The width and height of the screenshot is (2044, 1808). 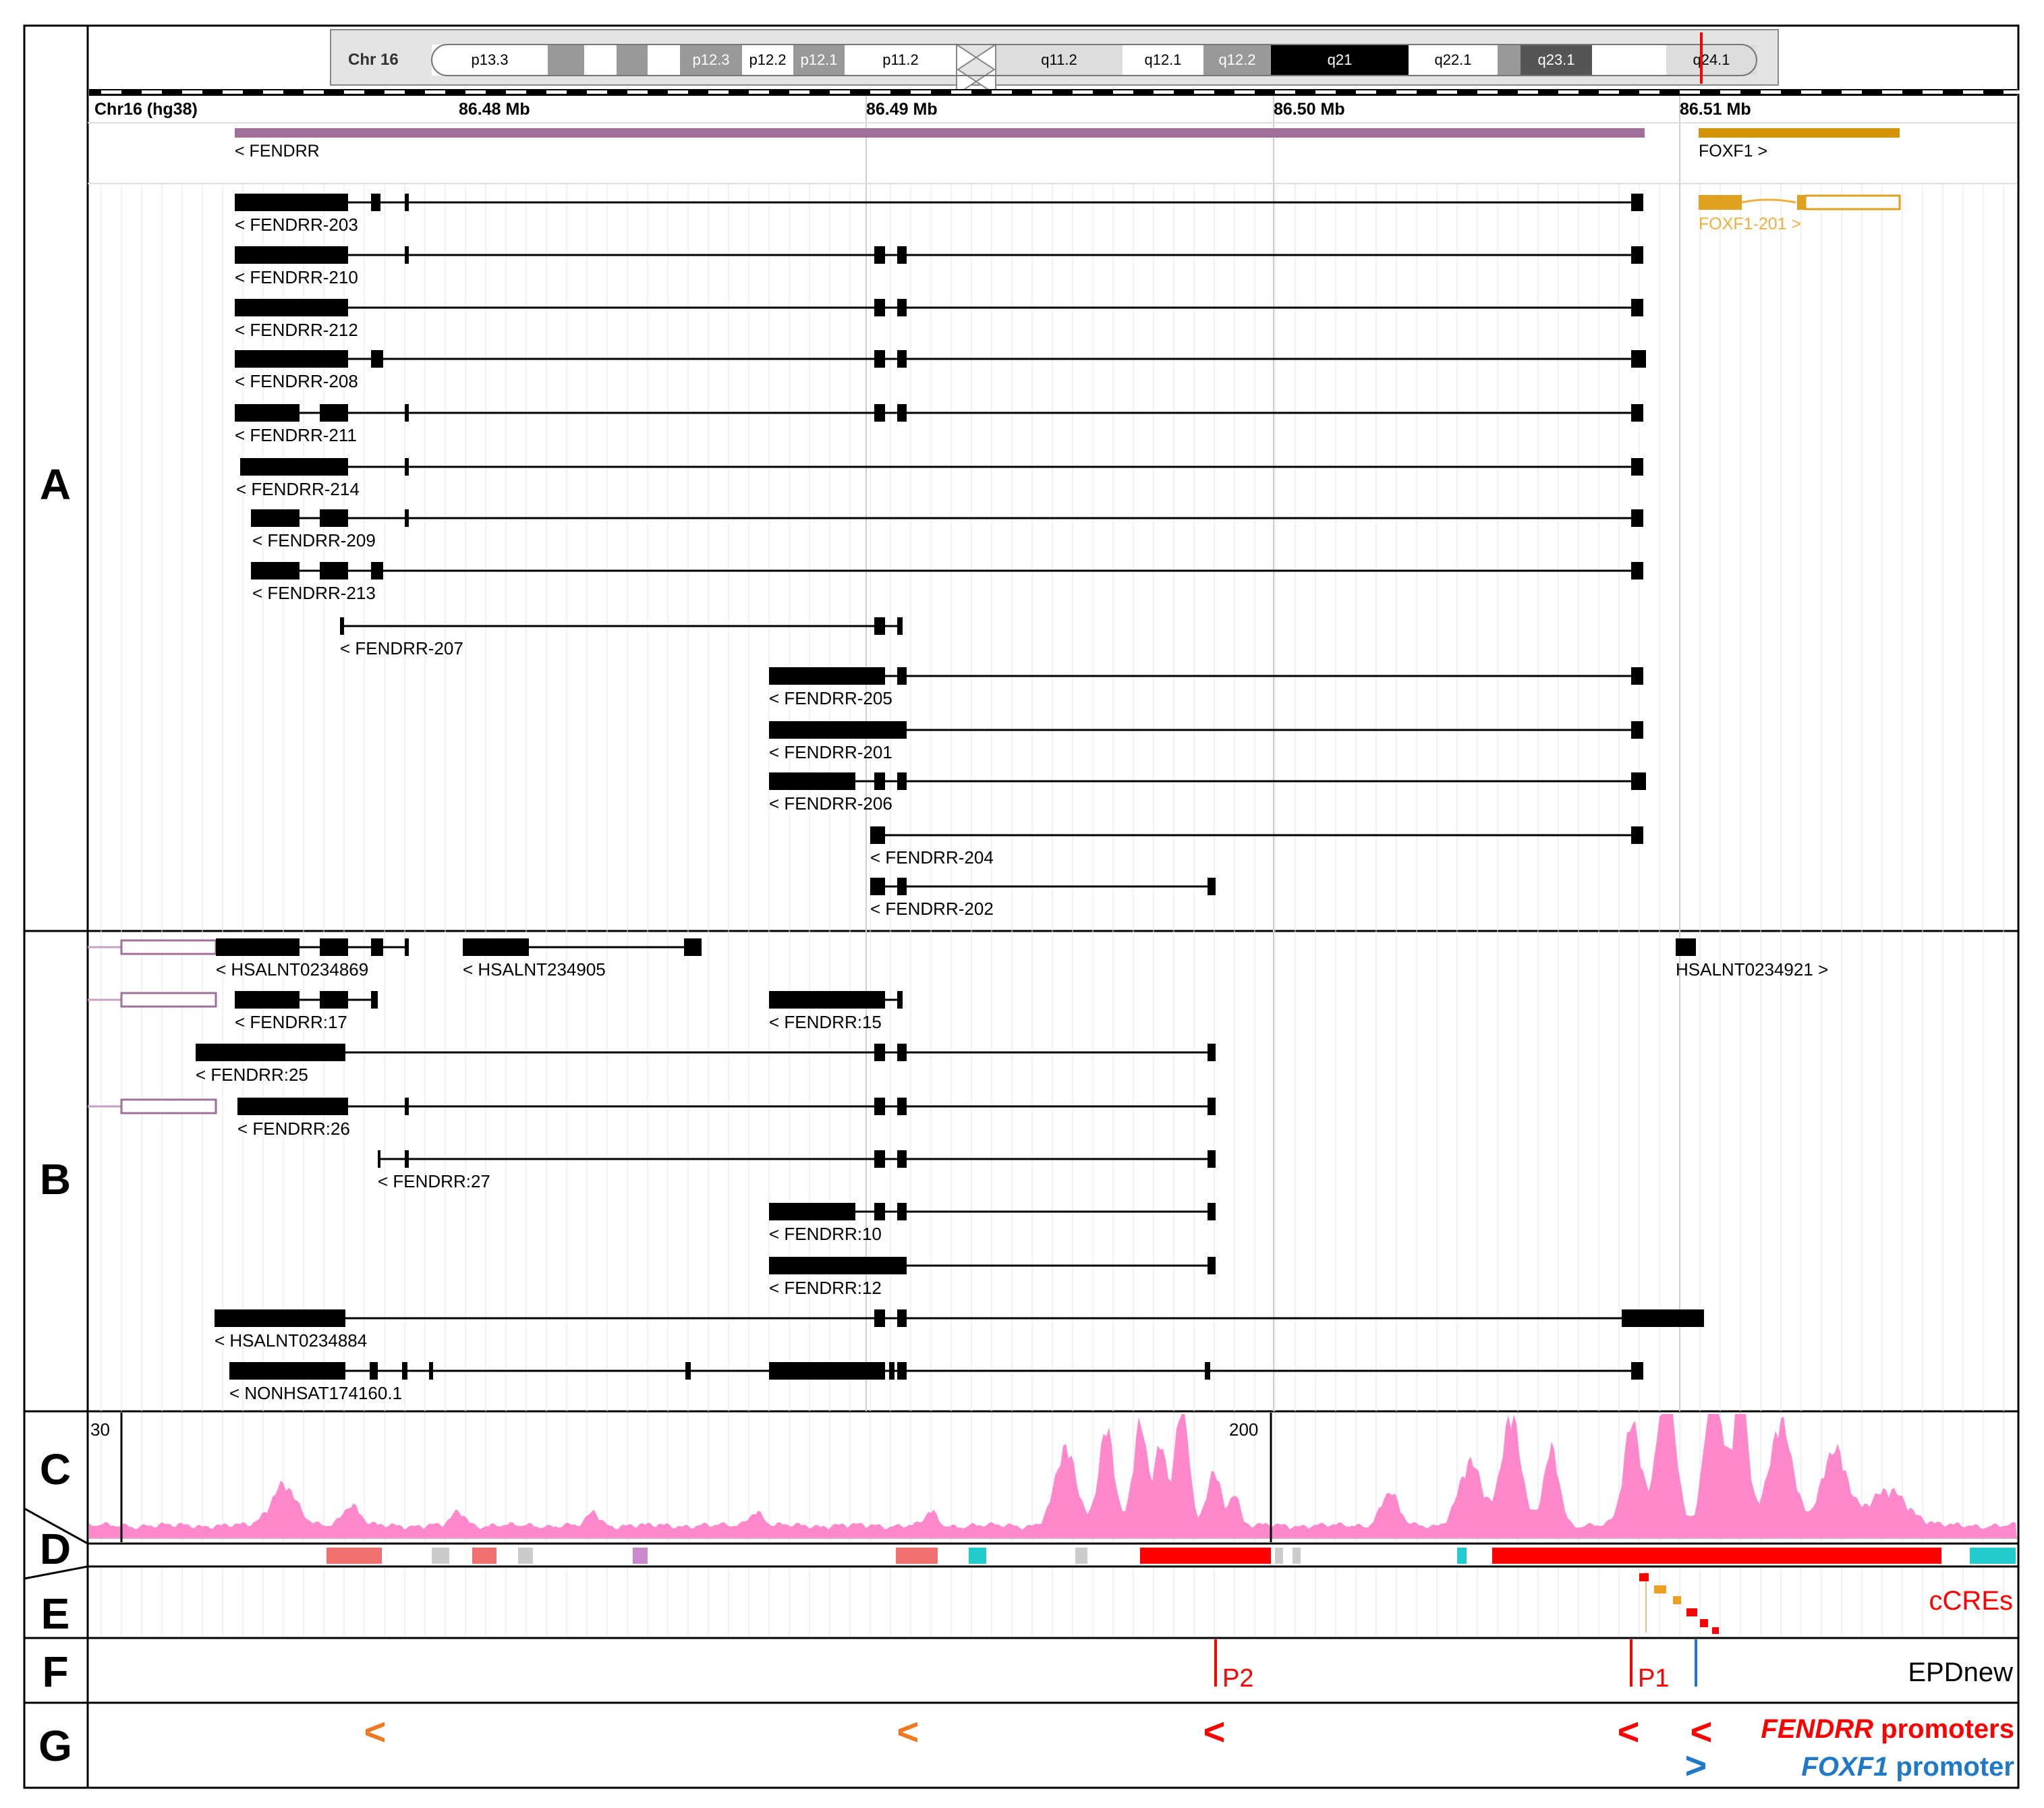 I want to click on ideogram-band-label: q12.1, so click(x=1162, y=59).